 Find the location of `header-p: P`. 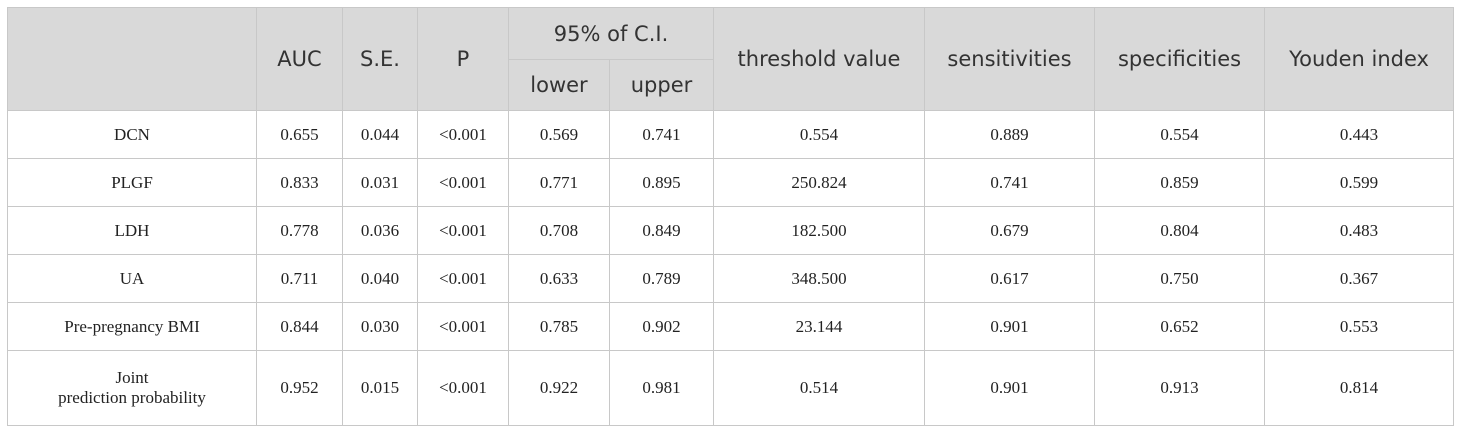

header-p: P is located at coordinates (463, 59).